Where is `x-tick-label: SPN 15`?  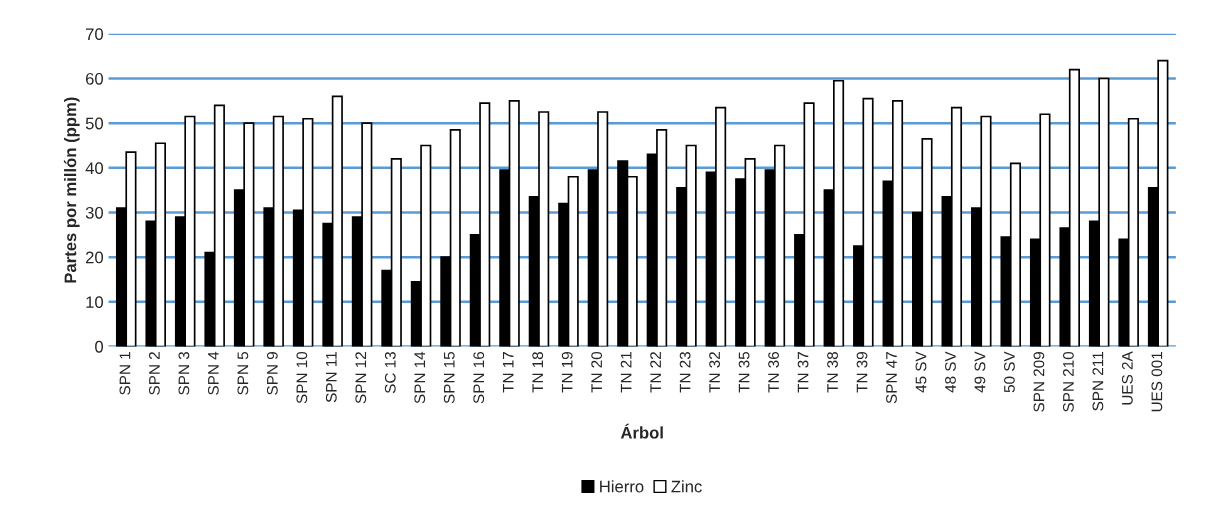
x-tick-label: SPN 15 is located at coordinates (449, 377).